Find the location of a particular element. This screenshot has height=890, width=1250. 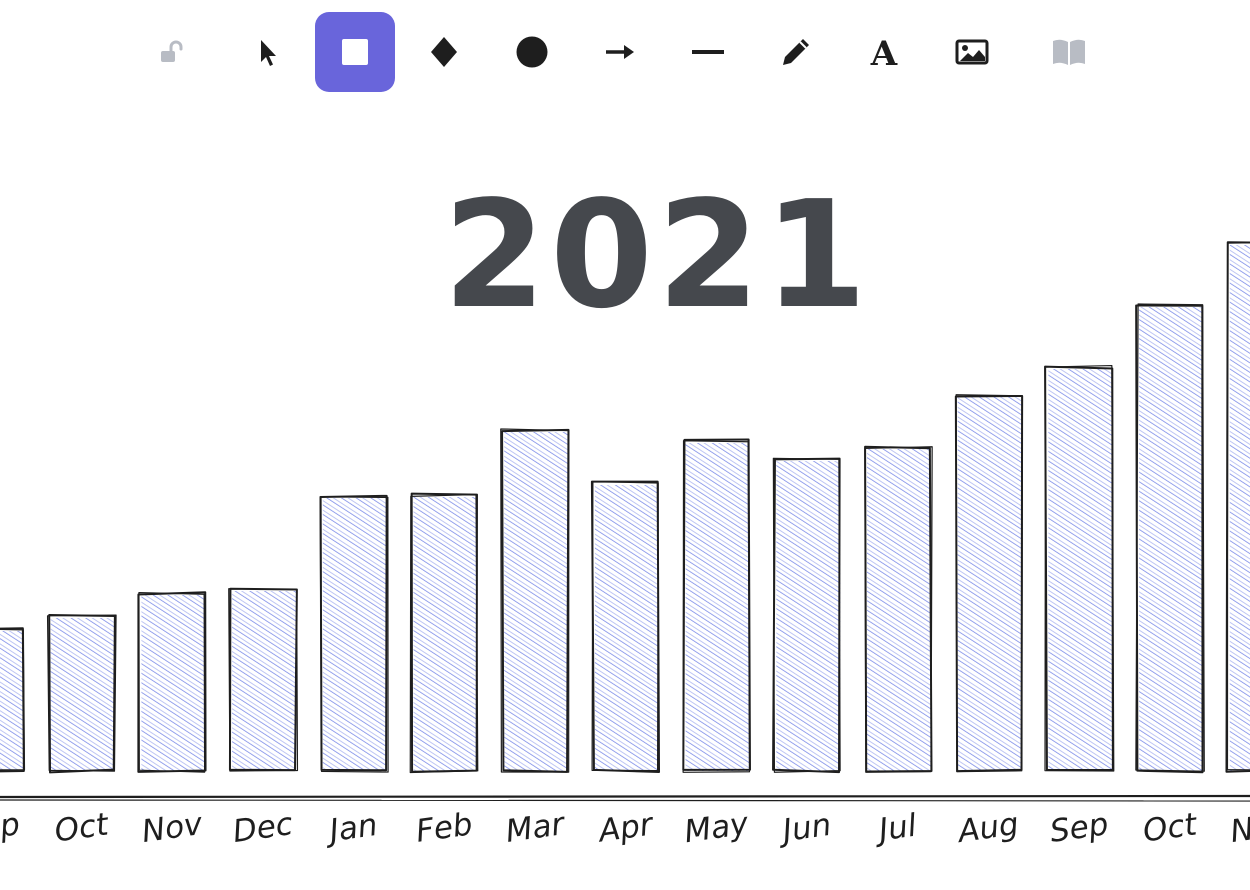

image-icon is located at coordinates (972, 52).